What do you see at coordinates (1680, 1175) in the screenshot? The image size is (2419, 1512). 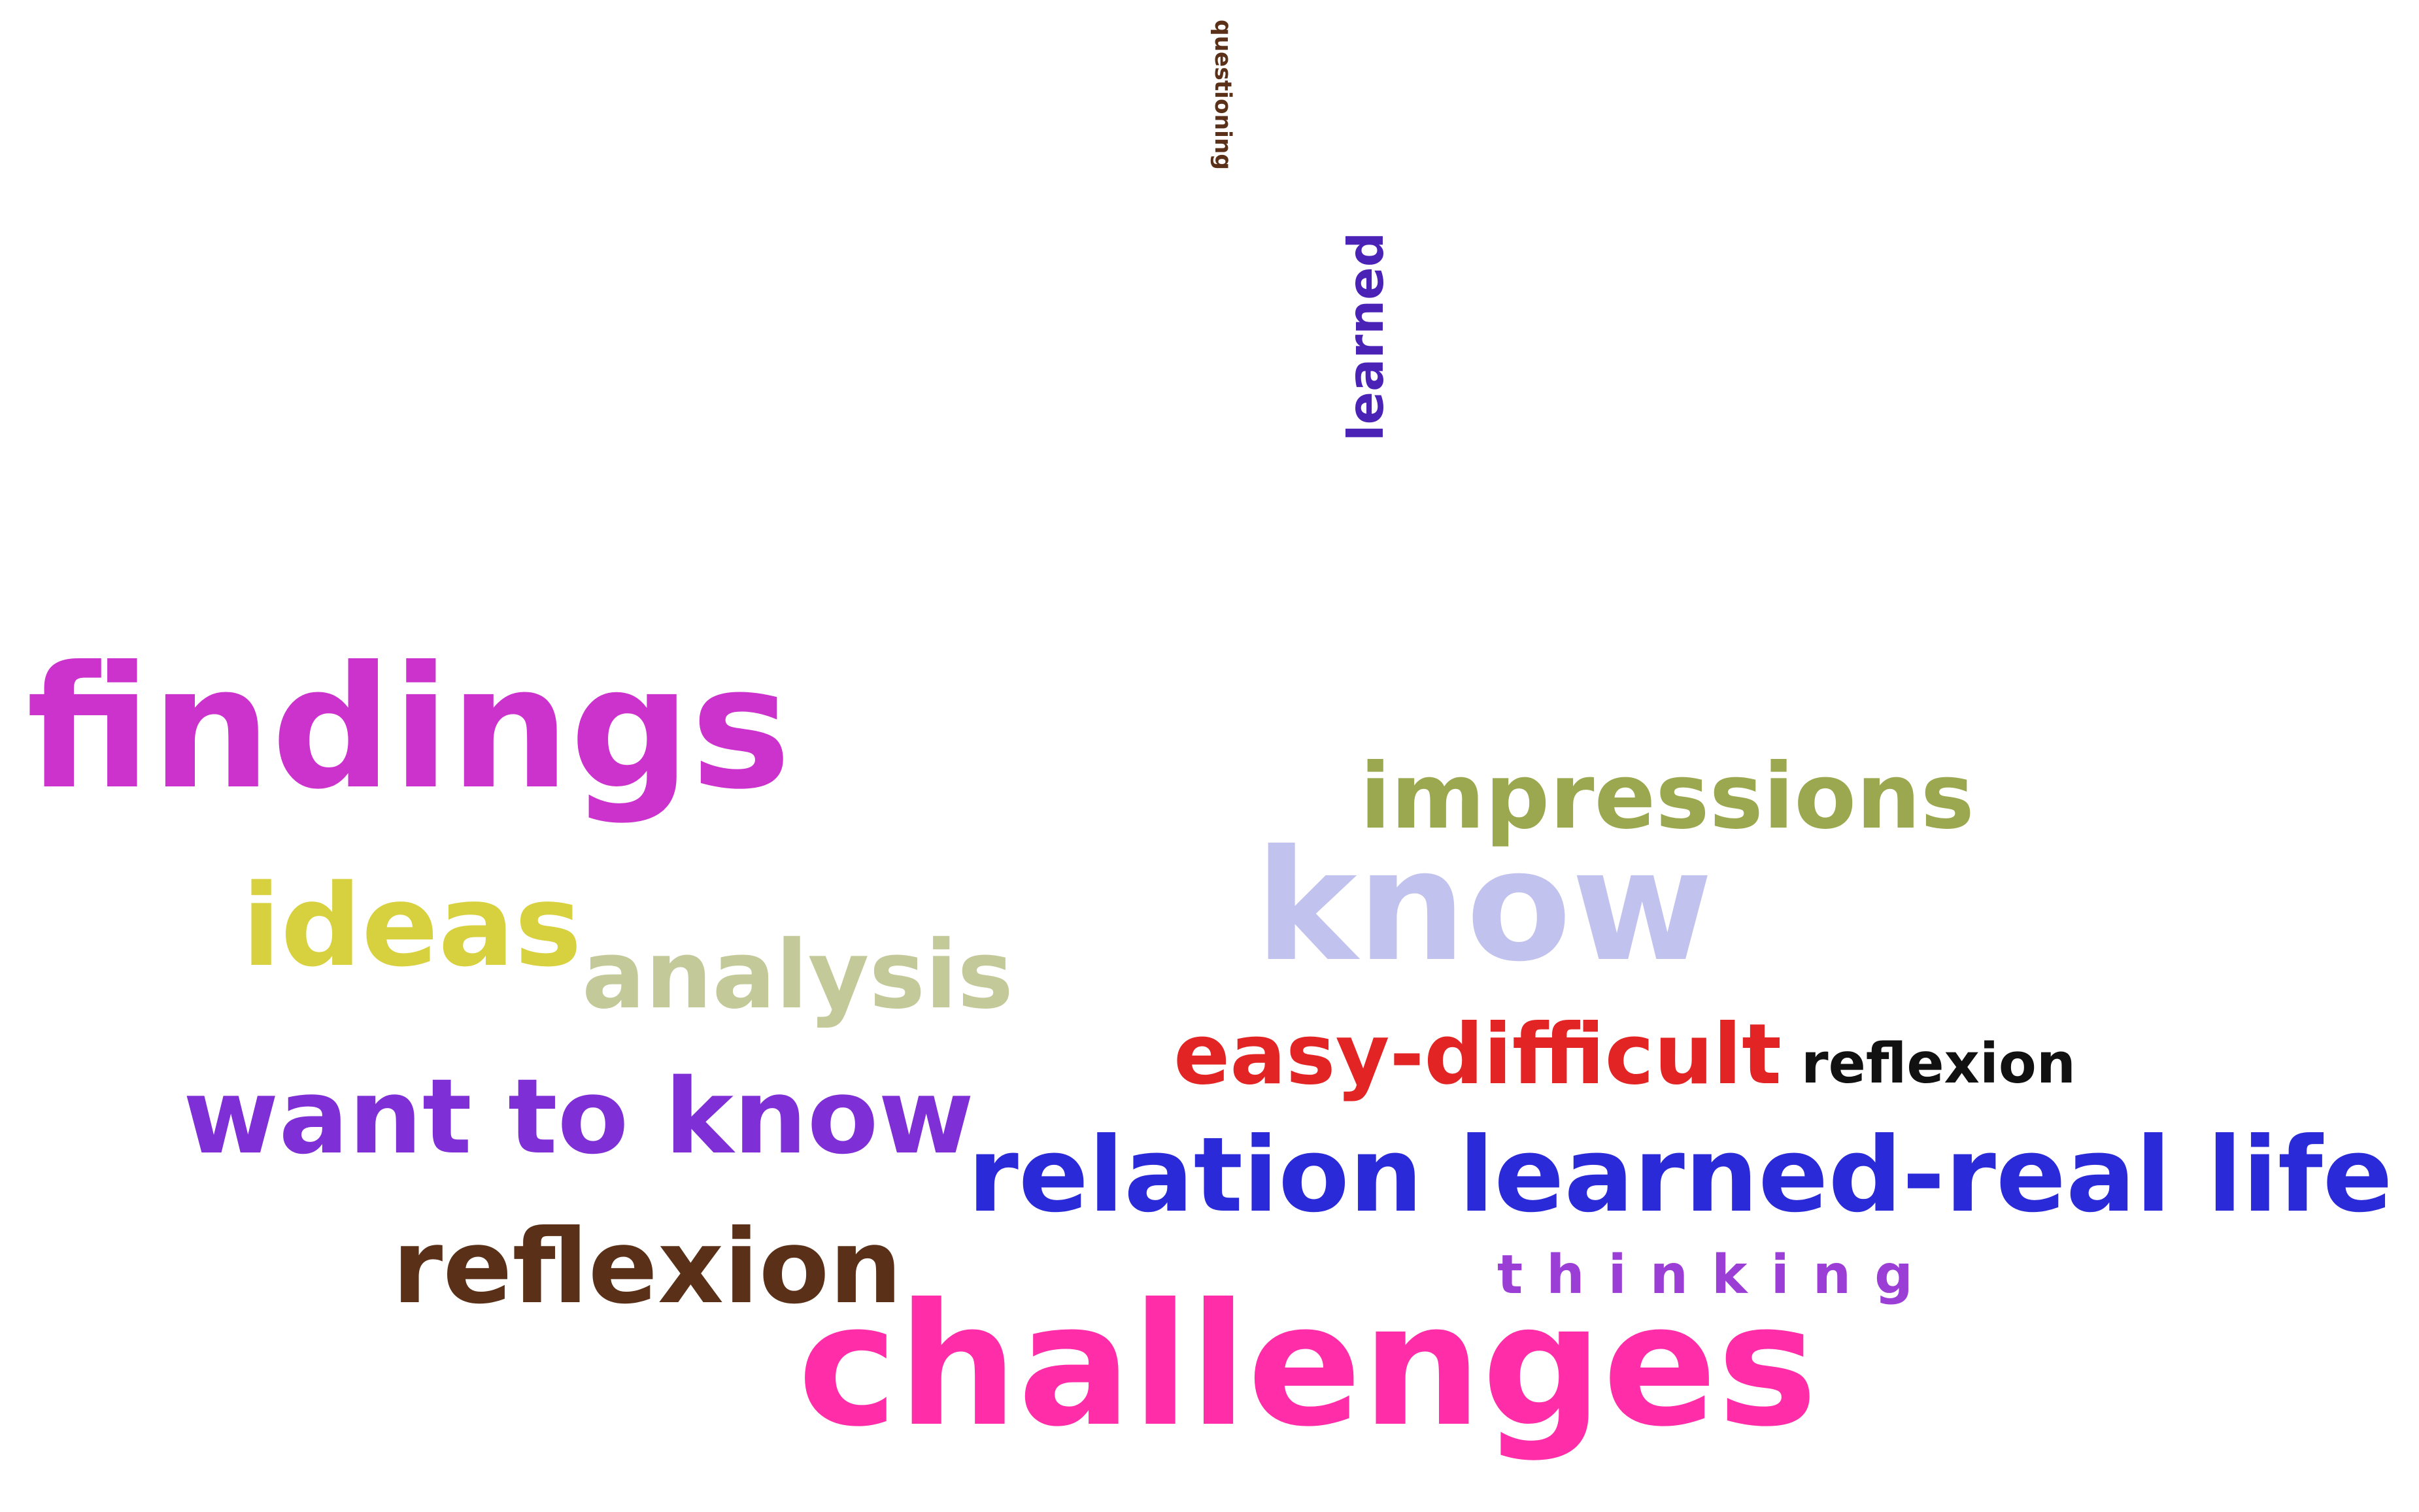 I see `word-relation-learned-real-life: relation learned-real life` at bounding box center [1680, 1175].